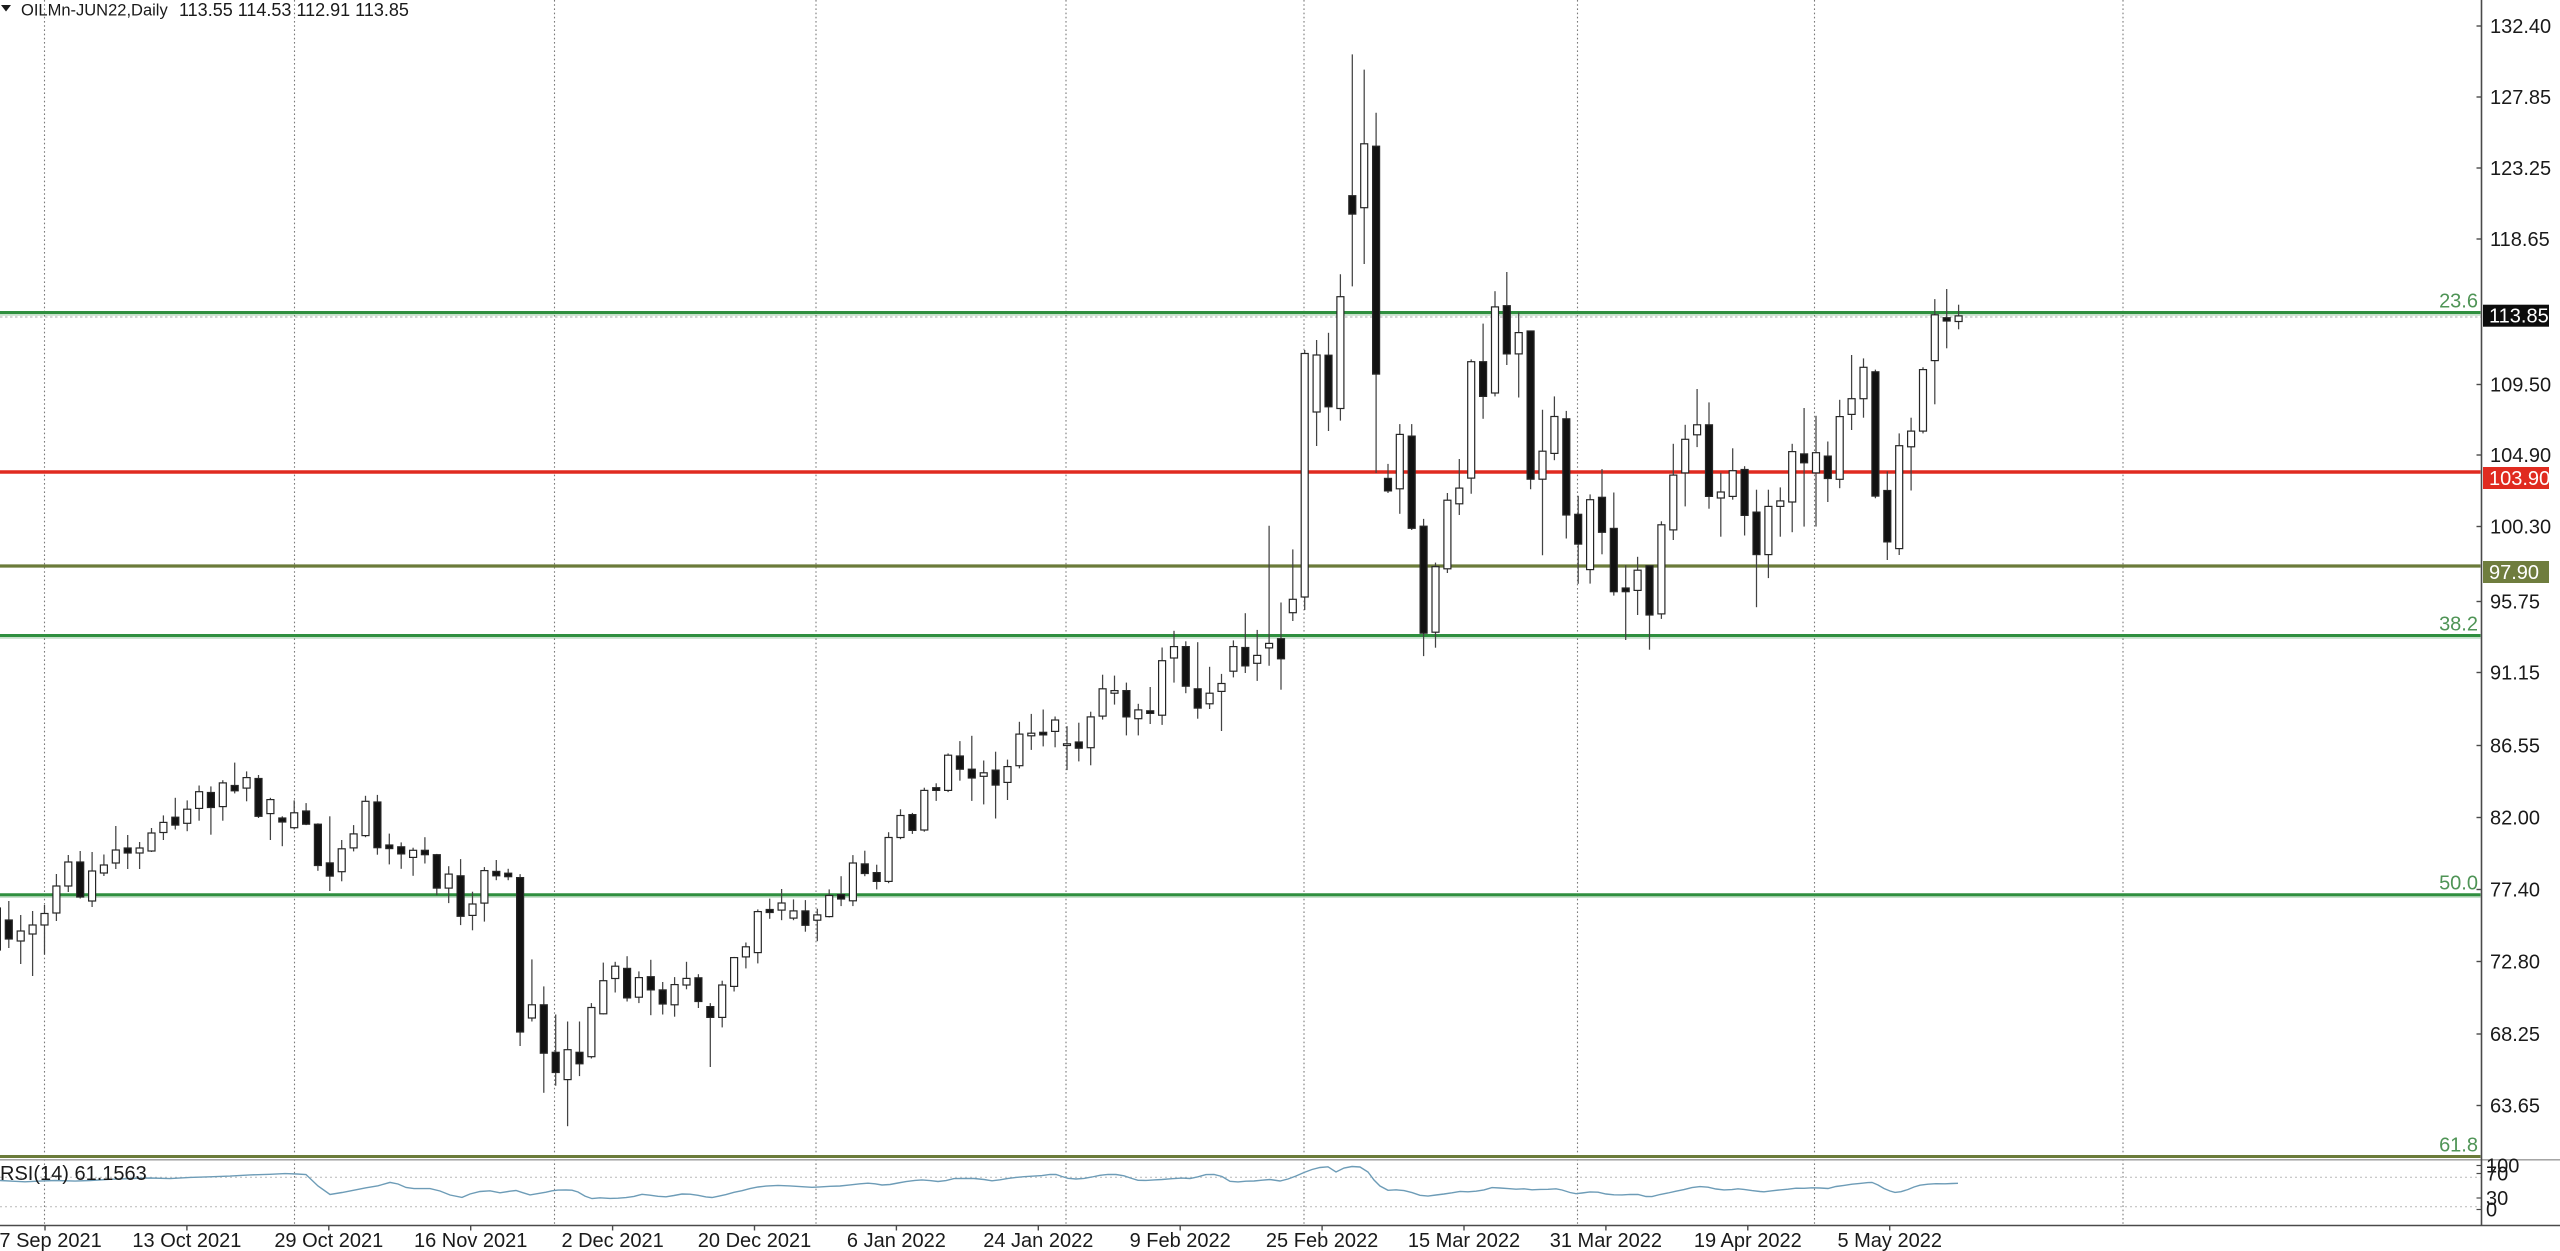 This screenshot has height=1251, width=2560. I want to click on svg-text: RSI(14) 61.1563, so click(73, 1174).